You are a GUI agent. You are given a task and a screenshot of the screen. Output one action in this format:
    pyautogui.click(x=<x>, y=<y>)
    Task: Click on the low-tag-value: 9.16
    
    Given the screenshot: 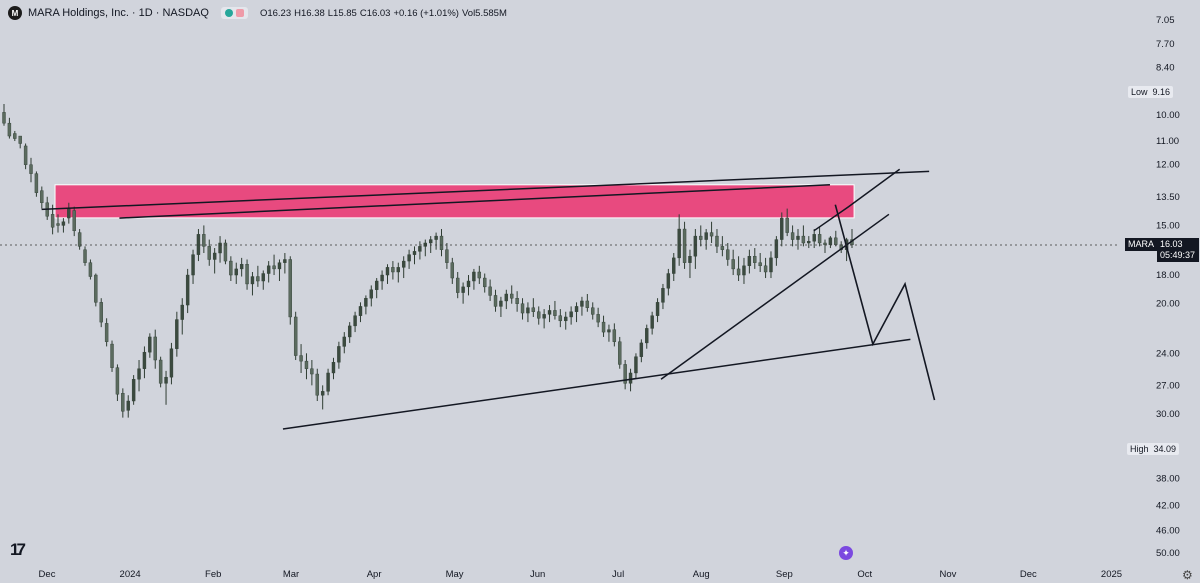 What is the action you would take?
    pyautogui.click(x=1161, y=92)
    